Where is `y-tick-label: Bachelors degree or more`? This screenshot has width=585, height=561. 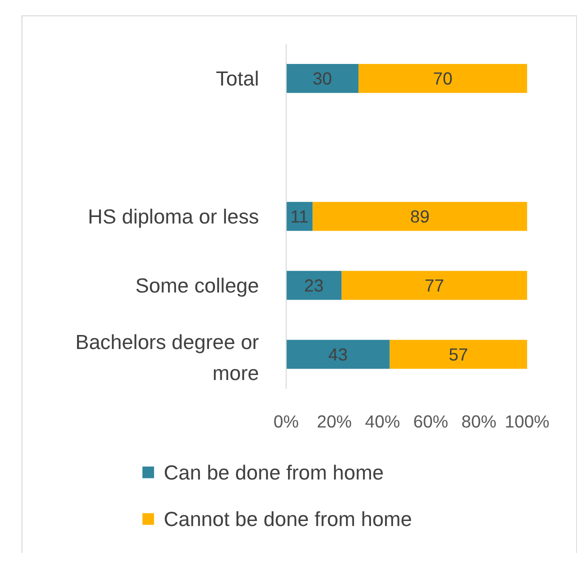
y-tick-label: Bachelors degree or more is located at coordinates (167, 358).